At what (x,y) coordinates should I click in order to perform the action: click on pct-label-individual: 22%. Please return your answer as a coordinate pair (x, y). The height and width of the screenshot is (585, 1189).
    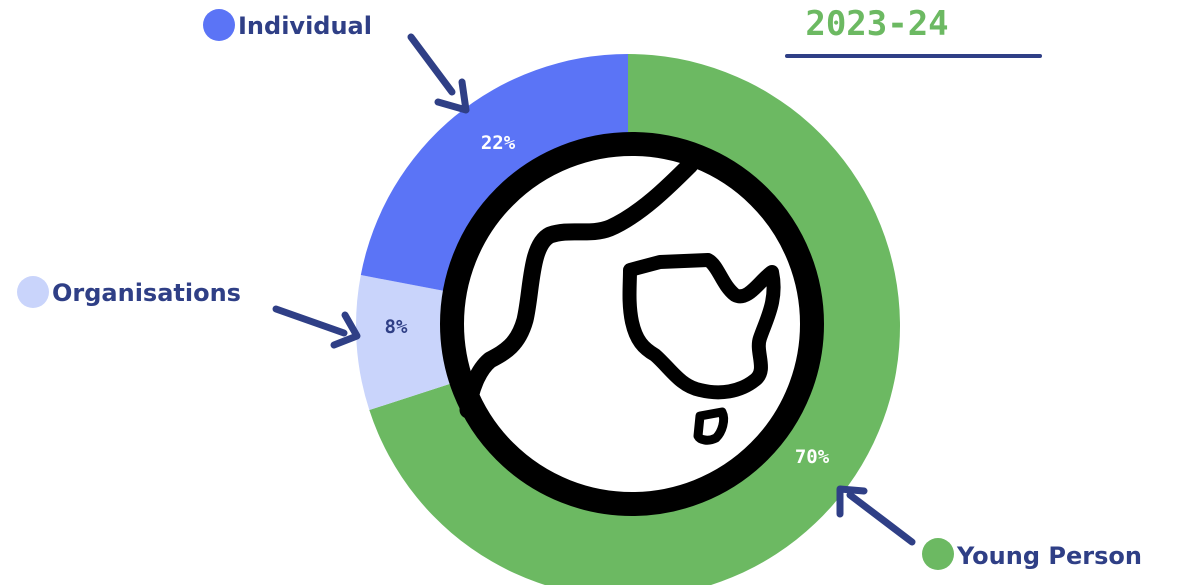
    Looking at the image, I should click on (498, 143).